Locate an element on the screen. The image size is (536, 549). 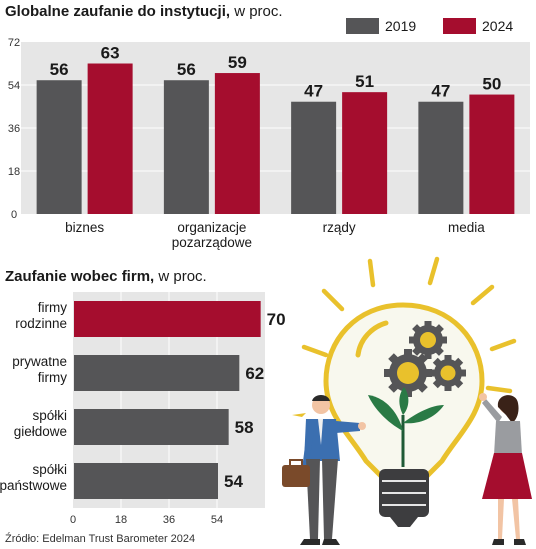
legend-label-2019: 2019 is located at coordinates (401, 26).